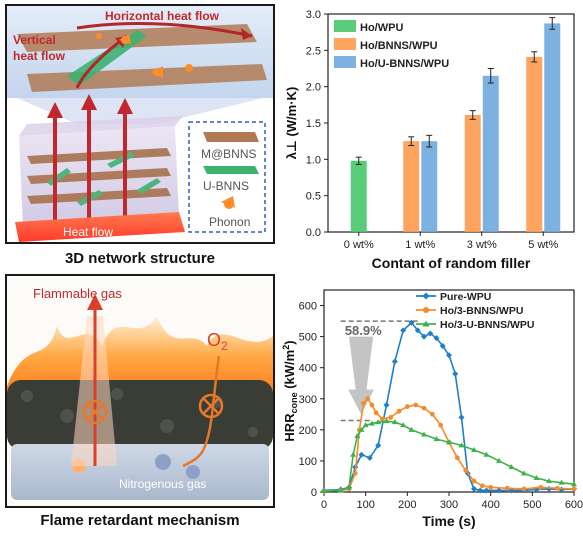 The width and height of the screenshot is (583, 546). I want to click on x-axis-label: Contant of random filler, so click(451, 263).